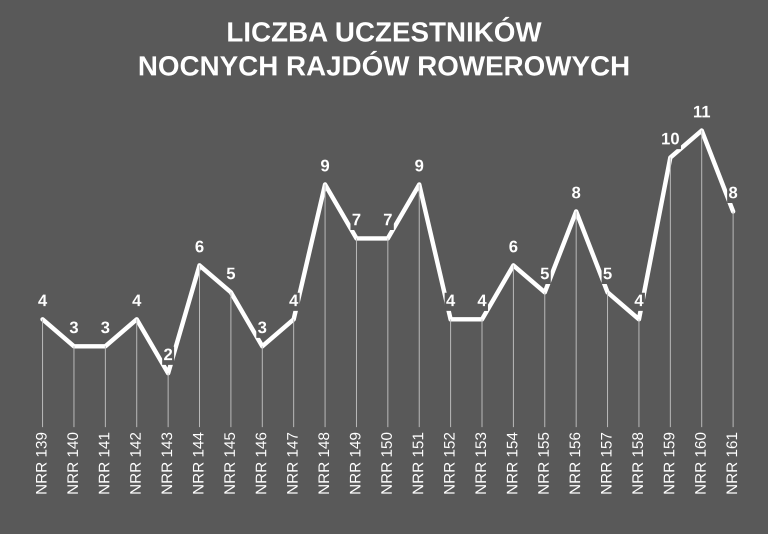 The width and height of the screenshot is (768, 534). What do you see at coordinates (41, 463) in the screenshot?
I see `x-tick-label: NRR 139` at bounding box center [41, 463].